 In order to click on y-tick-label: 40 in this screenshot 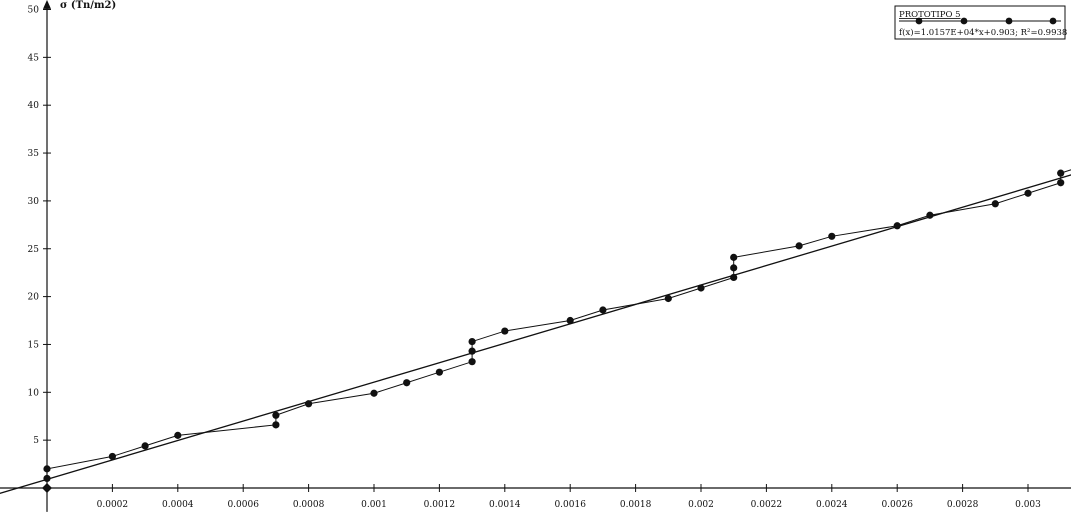, I will do `click(34, 106)`.